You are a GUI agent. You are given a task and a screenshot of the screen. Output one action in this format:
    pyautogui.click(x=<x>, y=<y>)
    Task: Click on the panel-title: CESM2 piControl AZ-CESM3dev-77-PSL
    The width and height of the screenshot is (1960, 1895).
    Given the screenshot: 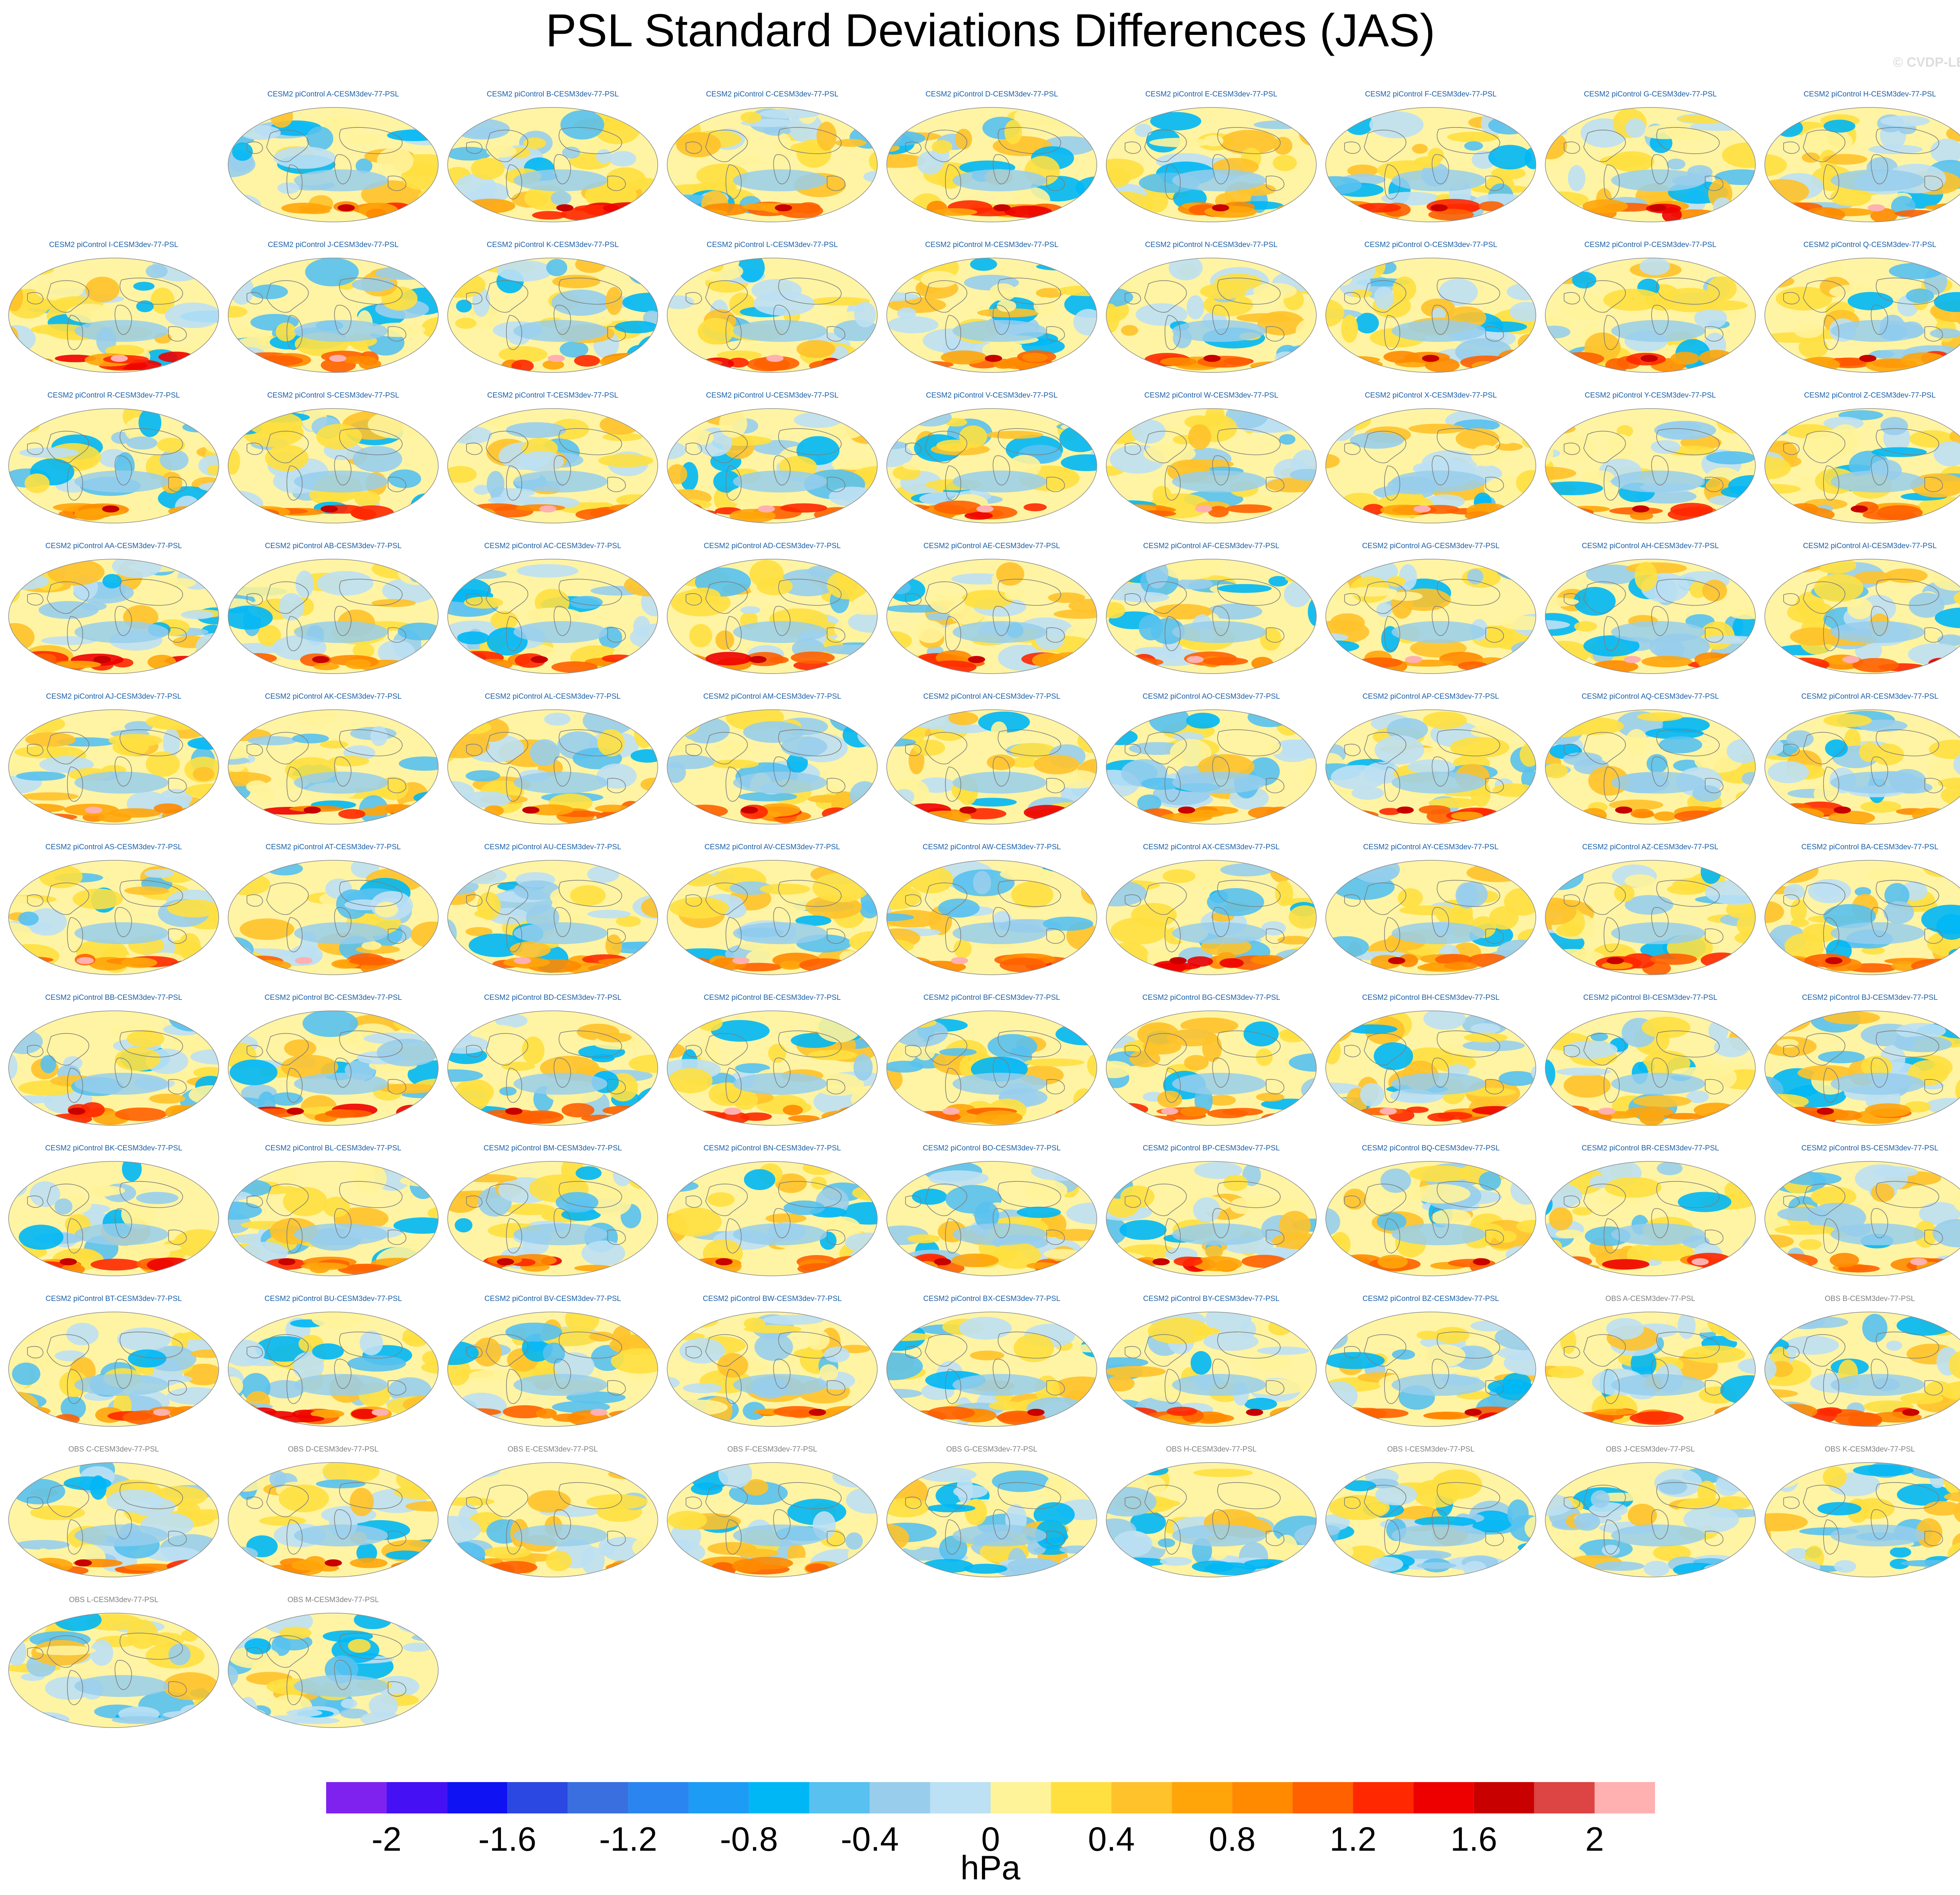 What is the action you would take?
    pyautogui.click(x=1650, y=847)
    